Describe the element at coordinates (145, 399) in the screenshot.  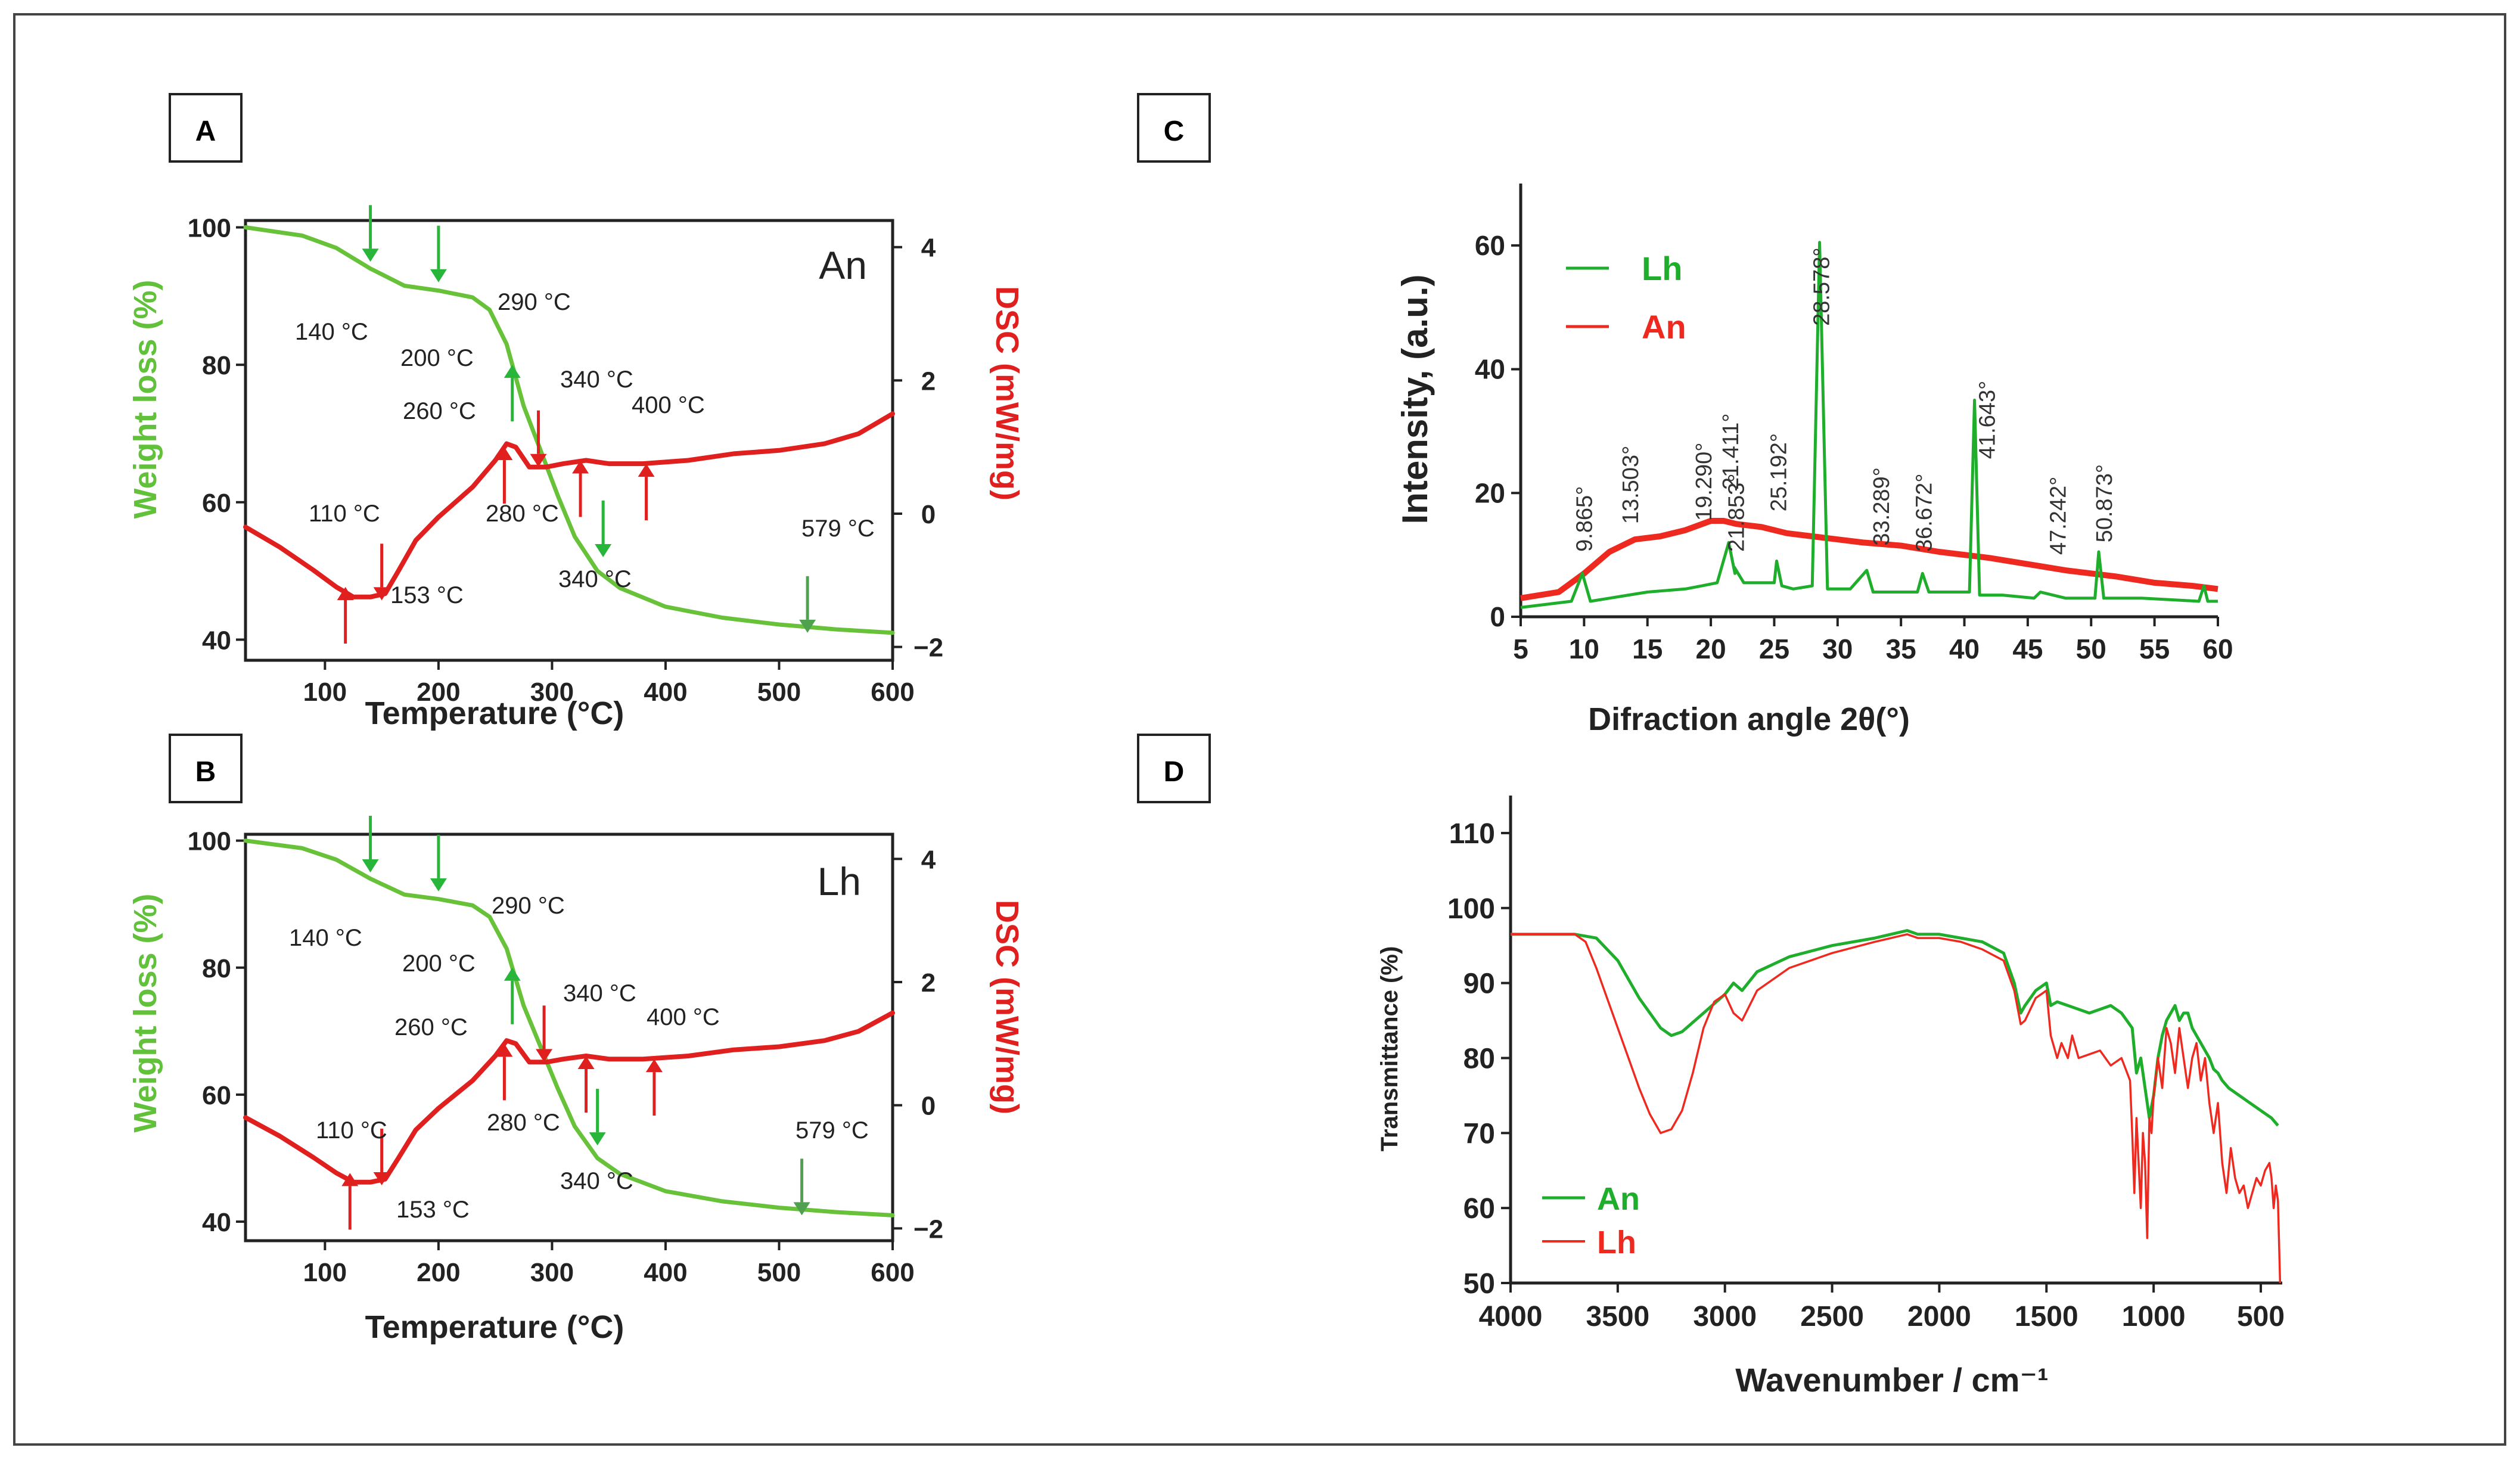
I see `y-axis-title-a: Weight loss (%)` at that location.